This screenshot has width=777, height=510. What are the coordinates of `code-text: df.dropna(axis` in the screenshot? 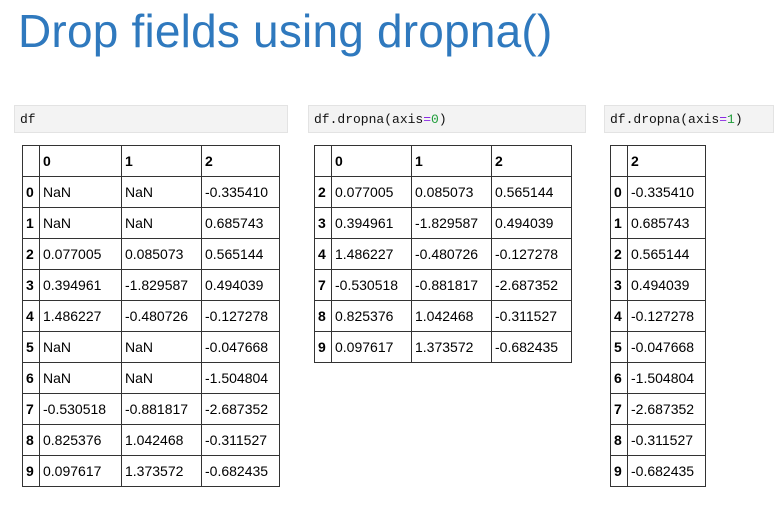 It's located at (665, 119).